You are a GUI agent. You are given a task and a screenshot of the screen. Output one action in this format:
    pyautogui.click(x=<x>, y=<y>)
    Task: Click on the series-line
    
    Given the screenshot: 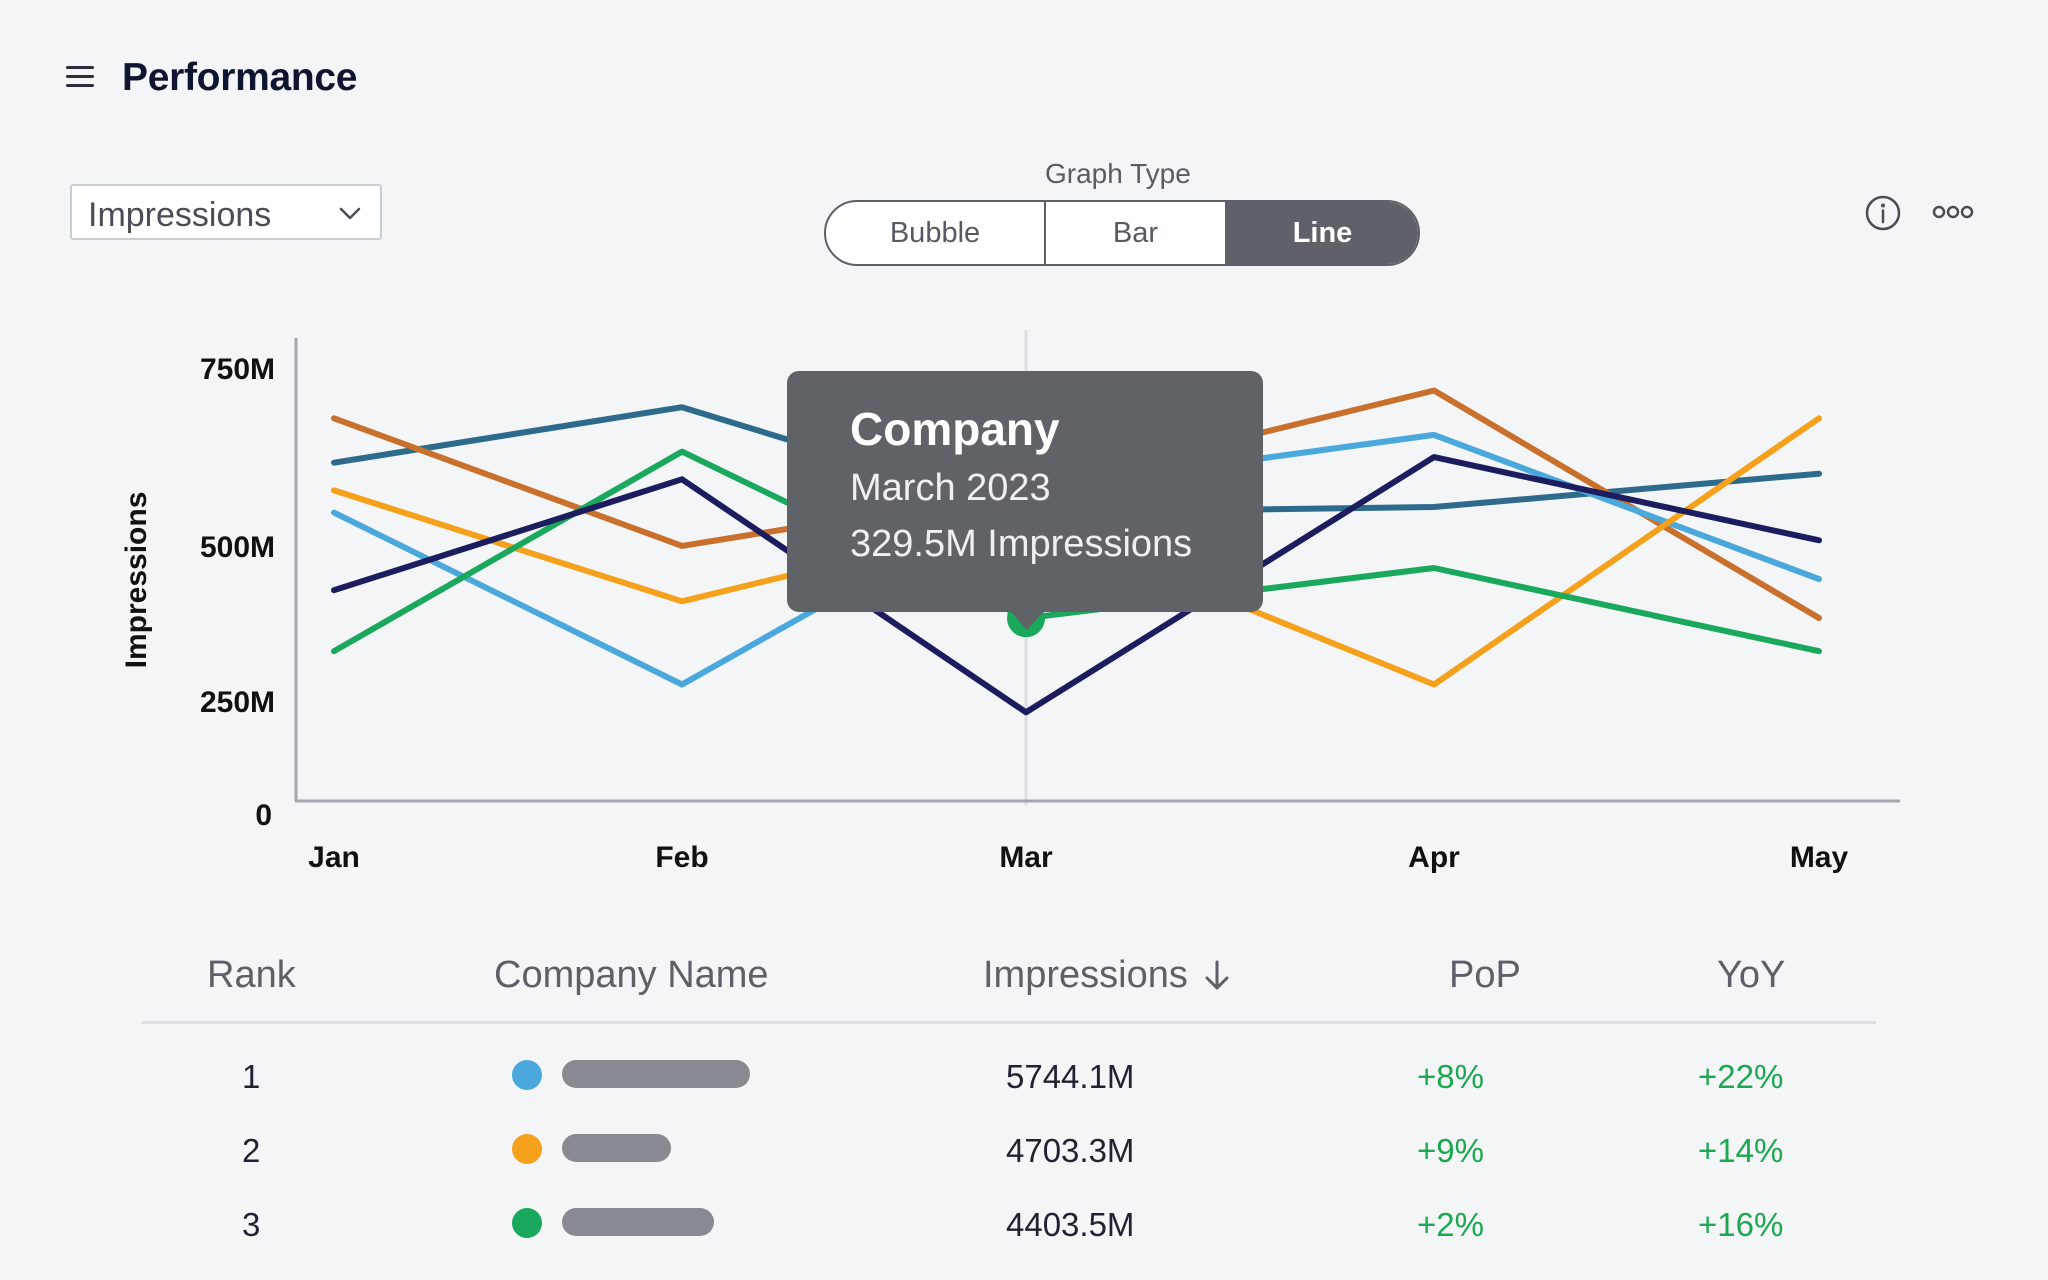 What is the action you would take?
    pyautogui.click(x=1076, y=585)
    